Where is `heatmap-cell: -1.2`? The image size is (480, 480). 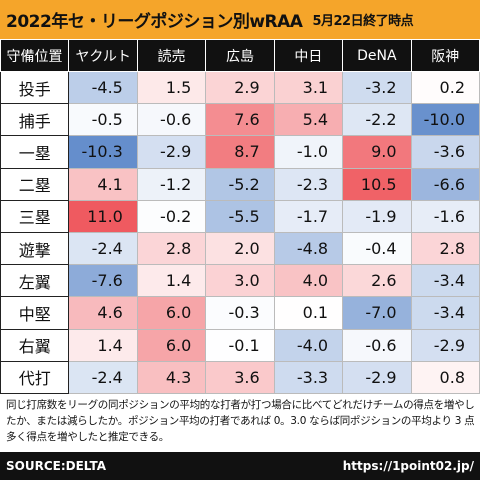 heatmap-cell: -1.2 is located at coordinates (171, 184).